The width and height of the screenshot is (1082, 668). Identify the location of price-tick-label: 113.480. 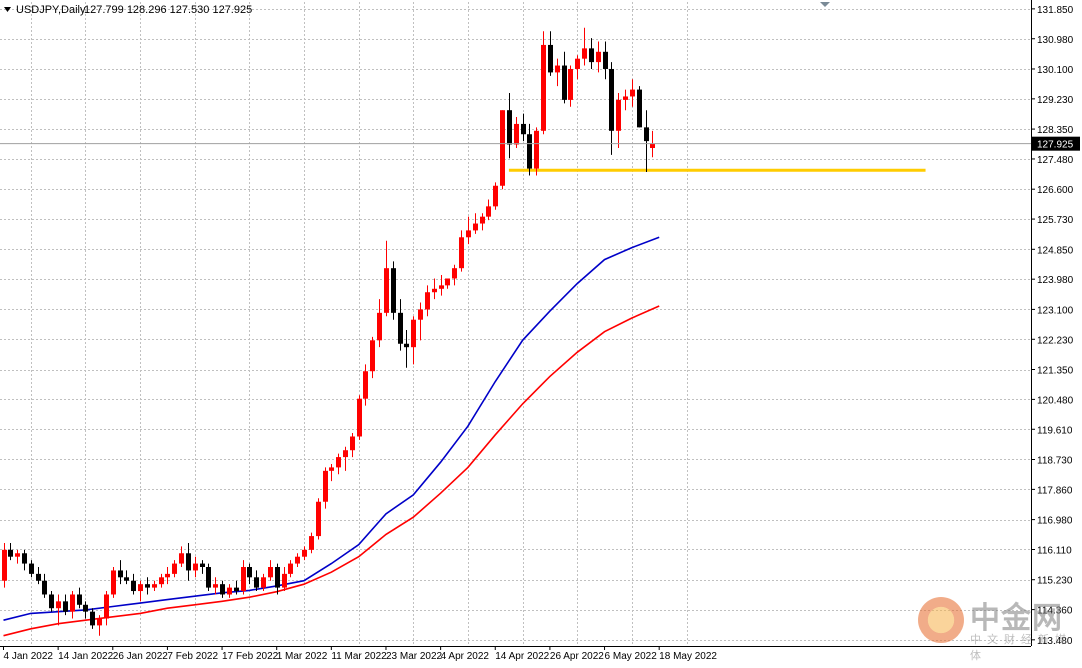
(1055, 641).